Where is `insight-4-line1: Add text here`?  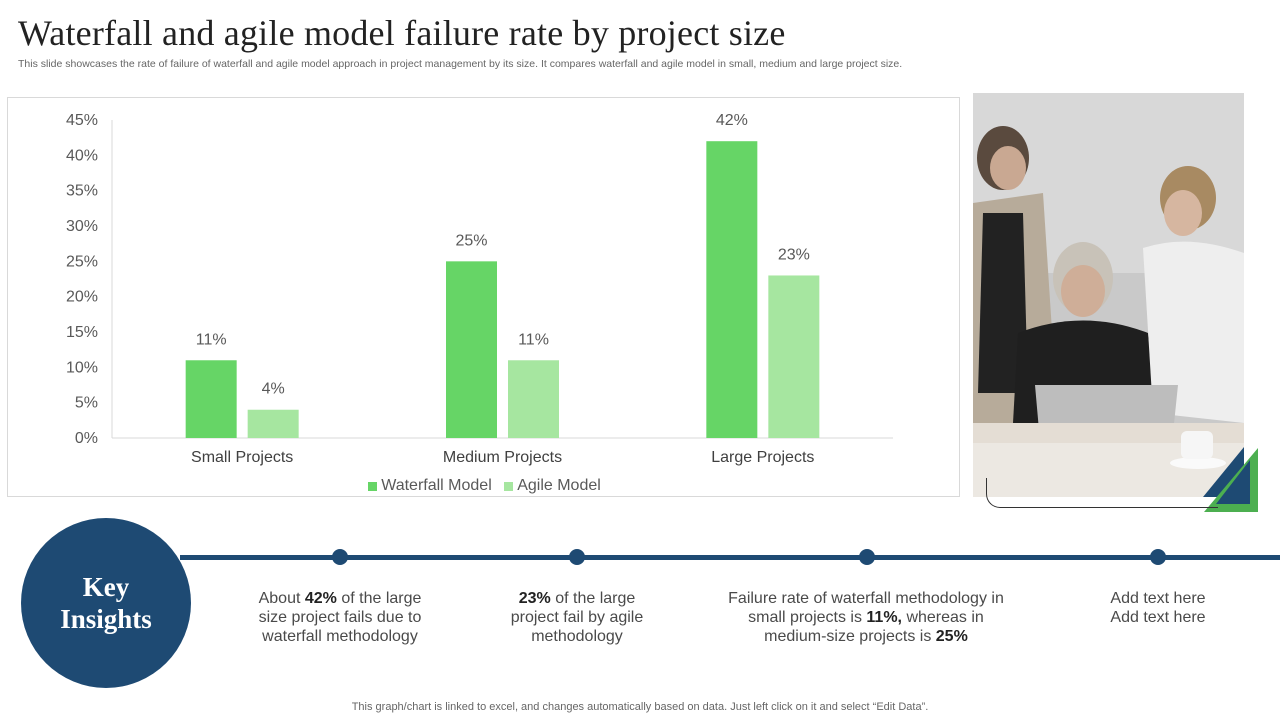
insight-4-line1: Add text here is located at coordinates (1158, 598).